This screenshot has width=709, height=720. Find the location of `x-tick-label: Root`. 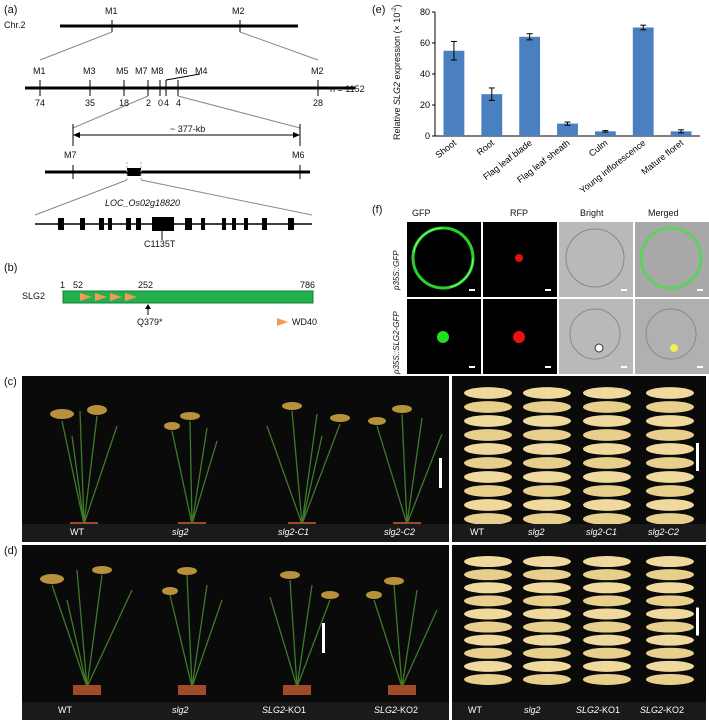

x-tick-label: Root is located at coordinates (486, 147).